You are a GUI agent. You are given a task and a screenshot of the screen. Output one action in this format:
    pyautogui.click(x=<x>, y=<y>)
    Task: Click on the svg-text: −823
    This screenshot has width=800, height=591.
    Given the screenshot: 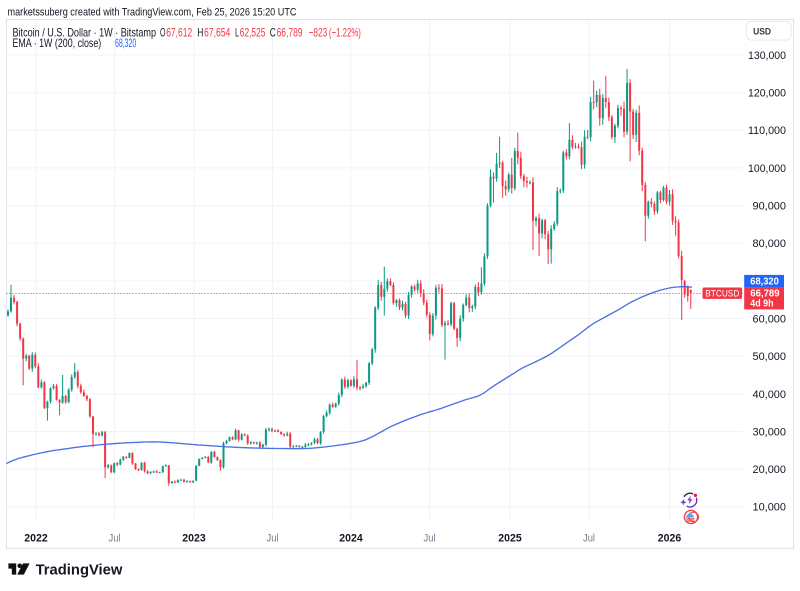 What is the action you would take?
    pyautogui.click(x=318, y=33)
    